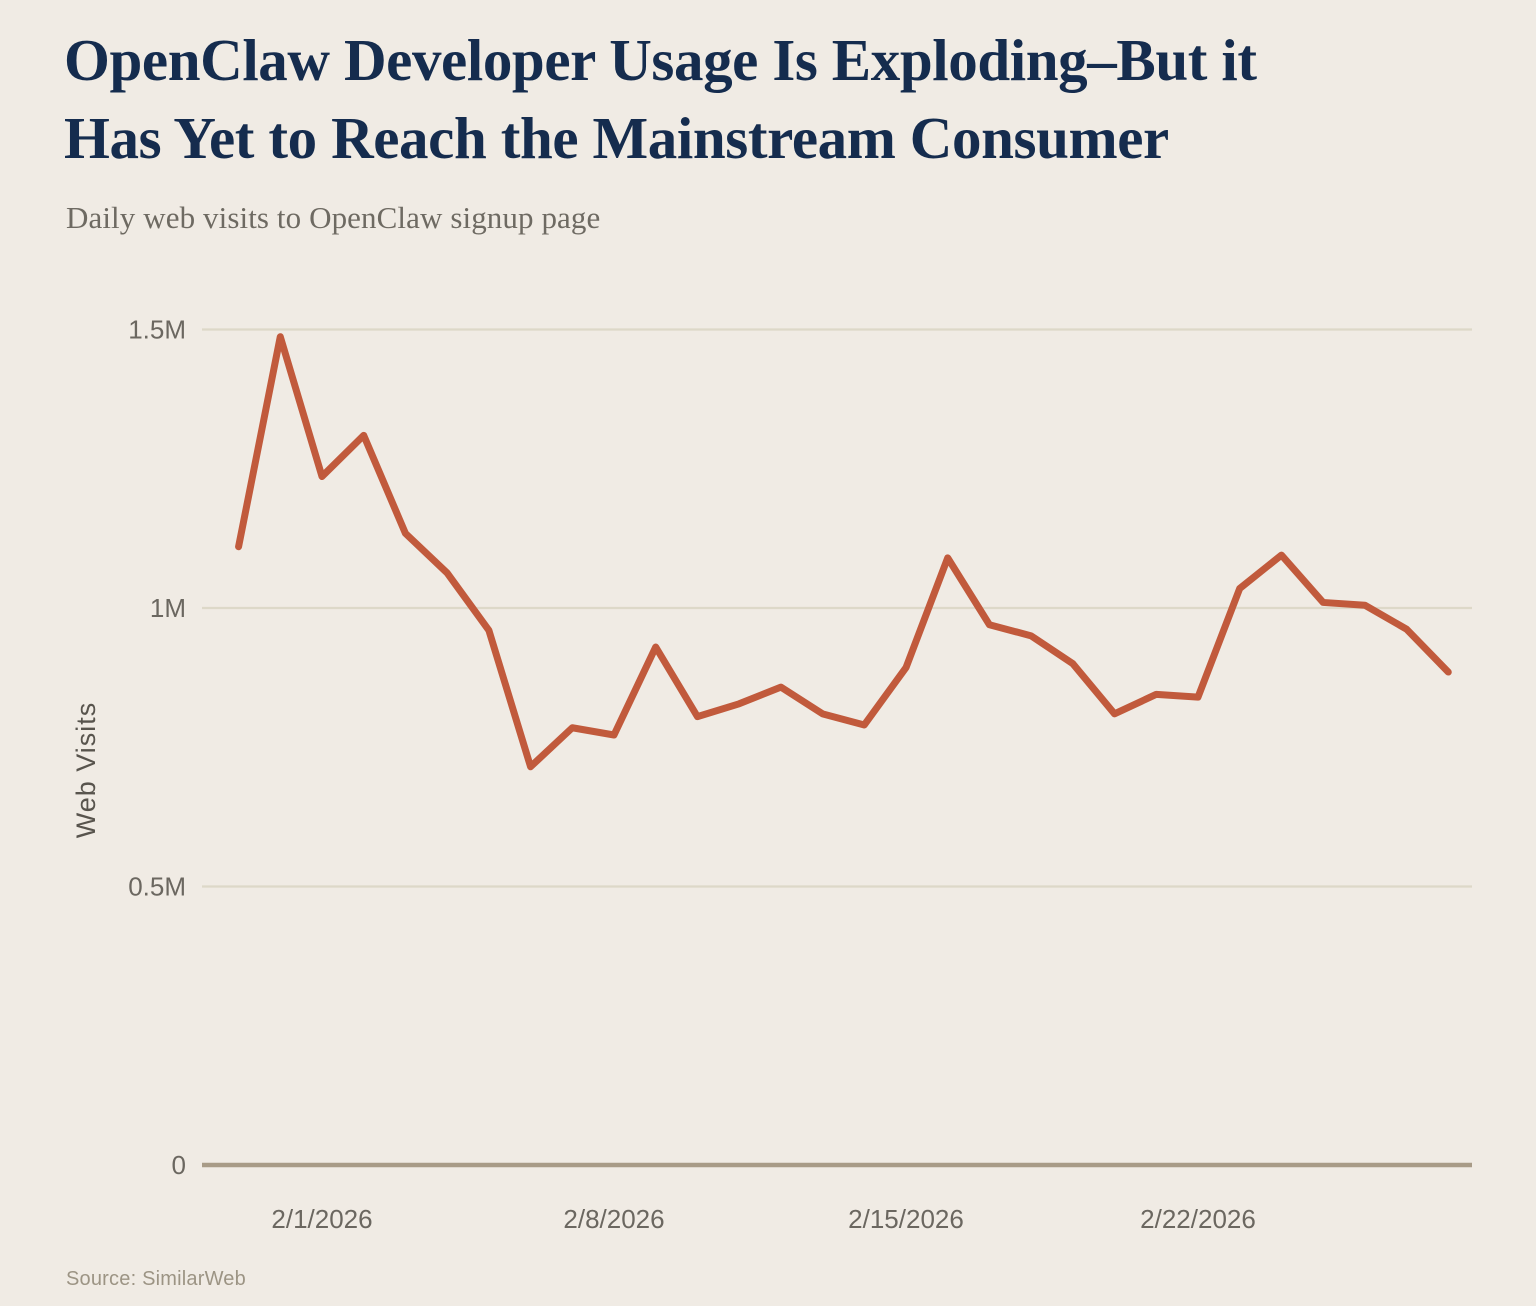 This screenshot has height=1306, width=1536. Describe the element at coordinates (168, 608) in the screenshot. I see `y-tick-label: 1M` at that location.